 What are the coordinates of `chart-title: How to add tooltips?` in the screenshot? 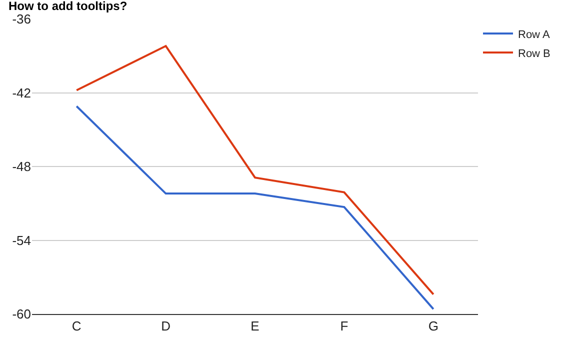 It's located at (68, 7).